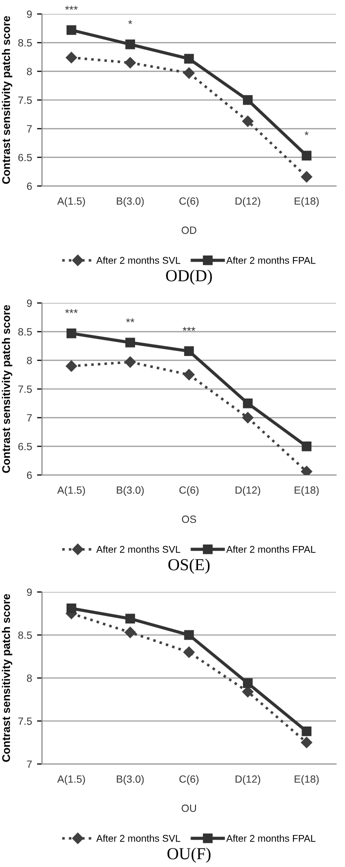 Image resolution: width=345 pixels, height=867 pixels. What do you see at coordinates (189, 566) in the screenshot?
I see `text: OS(E)` at bounding box center [189, 566].